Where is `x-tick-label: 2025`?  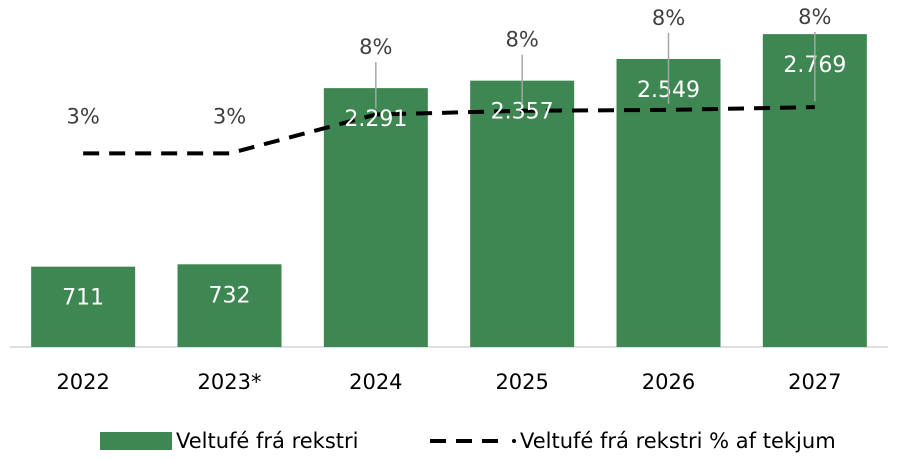
x-tick-label: 2025 is located at coordinates (521, 382).